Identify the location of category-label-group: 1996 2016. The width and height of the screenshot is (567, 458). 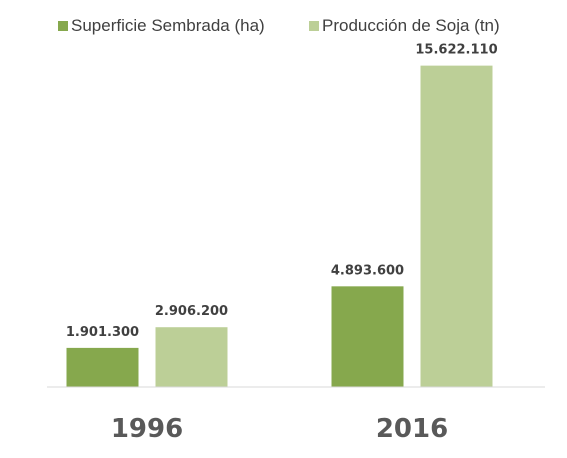
(279, 429).